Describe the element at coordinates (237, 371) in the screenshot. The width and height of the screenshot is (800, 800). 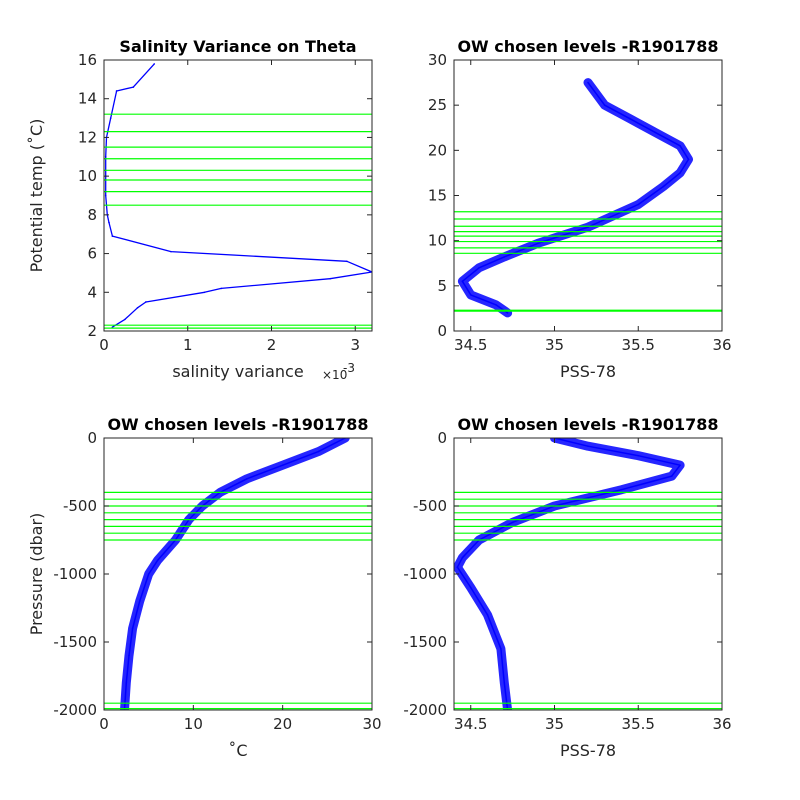
I see `x-axis-label: salinity variance` at that location.